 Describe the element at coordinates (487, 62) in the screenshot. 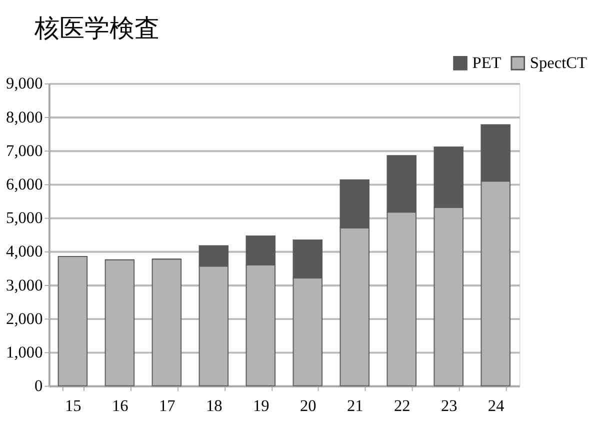

I see `legend-label: PET` at that location.